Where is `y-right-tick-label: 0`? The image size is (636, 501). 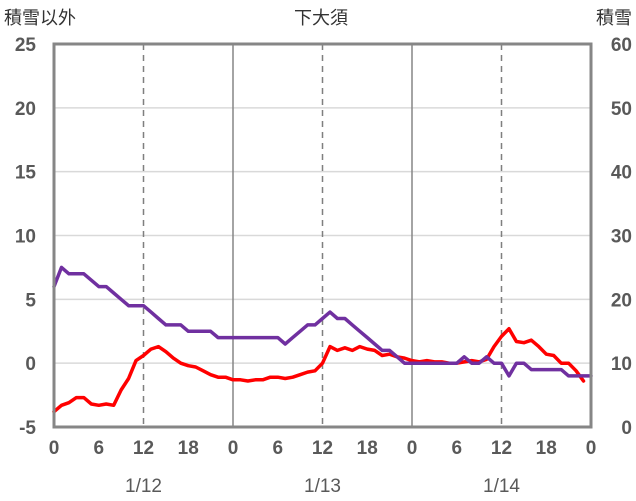 y-right-tick-label: 0 is located at coordinates (626, 428).